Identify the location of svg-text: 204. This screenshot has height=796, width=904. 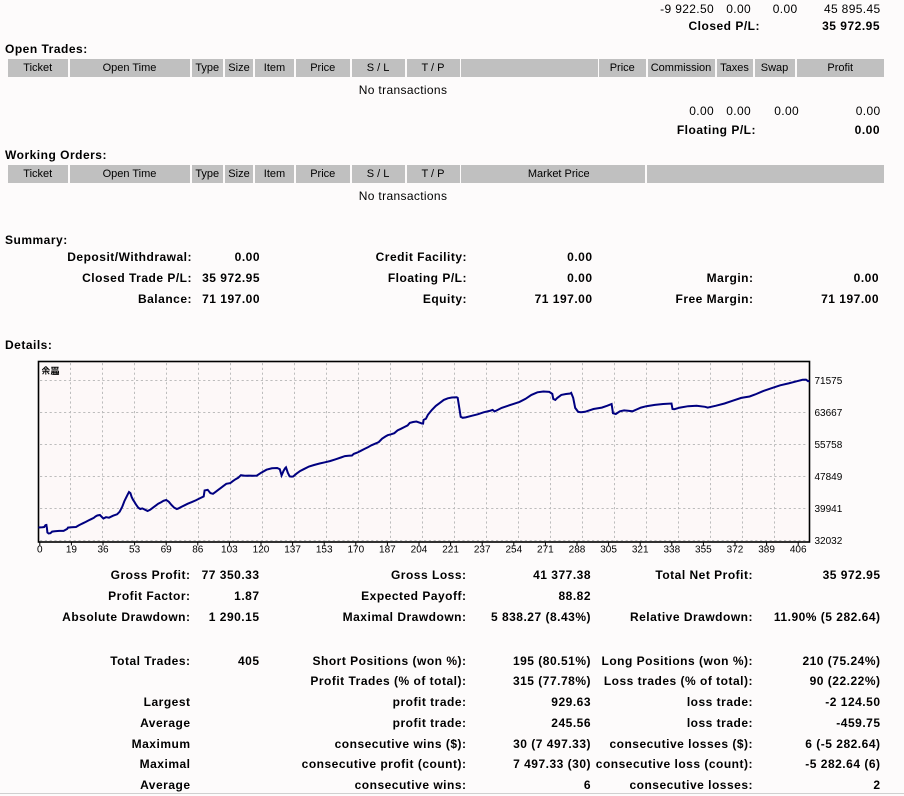
(419, 550).